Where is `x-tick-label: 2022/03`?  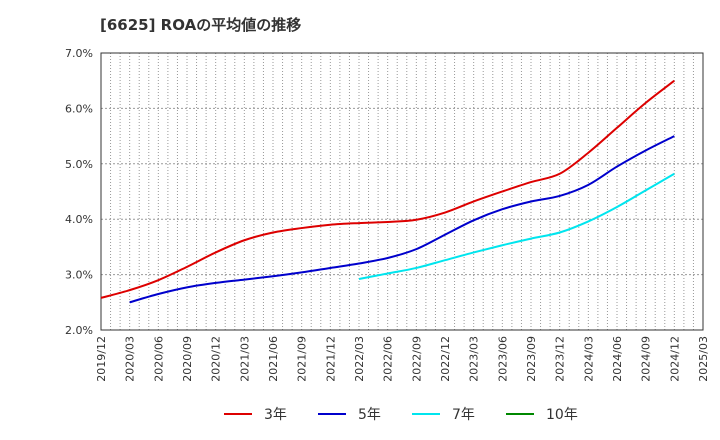
x-tick-label: 2022/03 is located at coordinates (359, 359).